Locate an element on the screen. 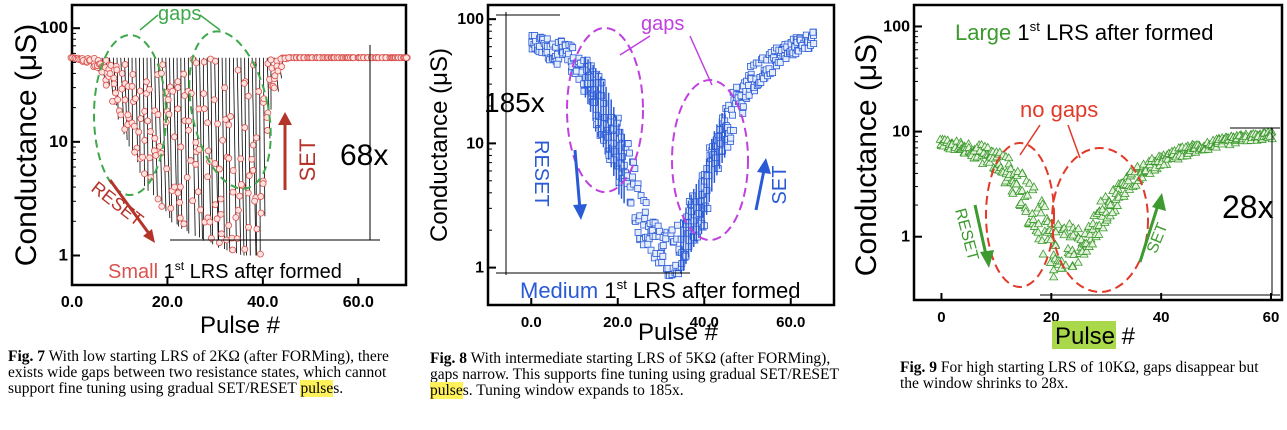  fig8-gaps-label: gaps is located at coordinates (662, 24).